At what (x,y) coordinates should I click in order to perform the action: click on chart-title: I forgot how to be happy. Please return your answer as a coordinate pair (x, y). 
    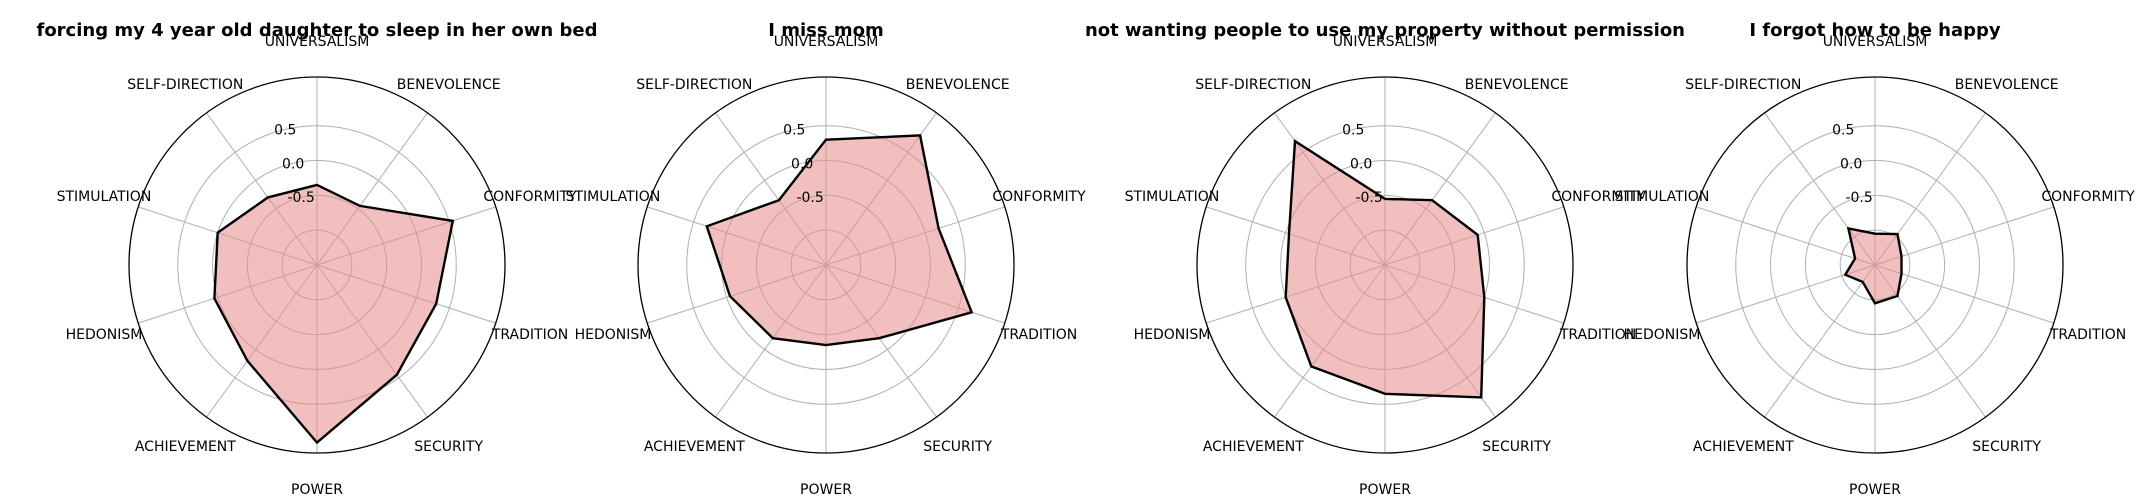
    Looking at the image, I should click on (1875, 30).